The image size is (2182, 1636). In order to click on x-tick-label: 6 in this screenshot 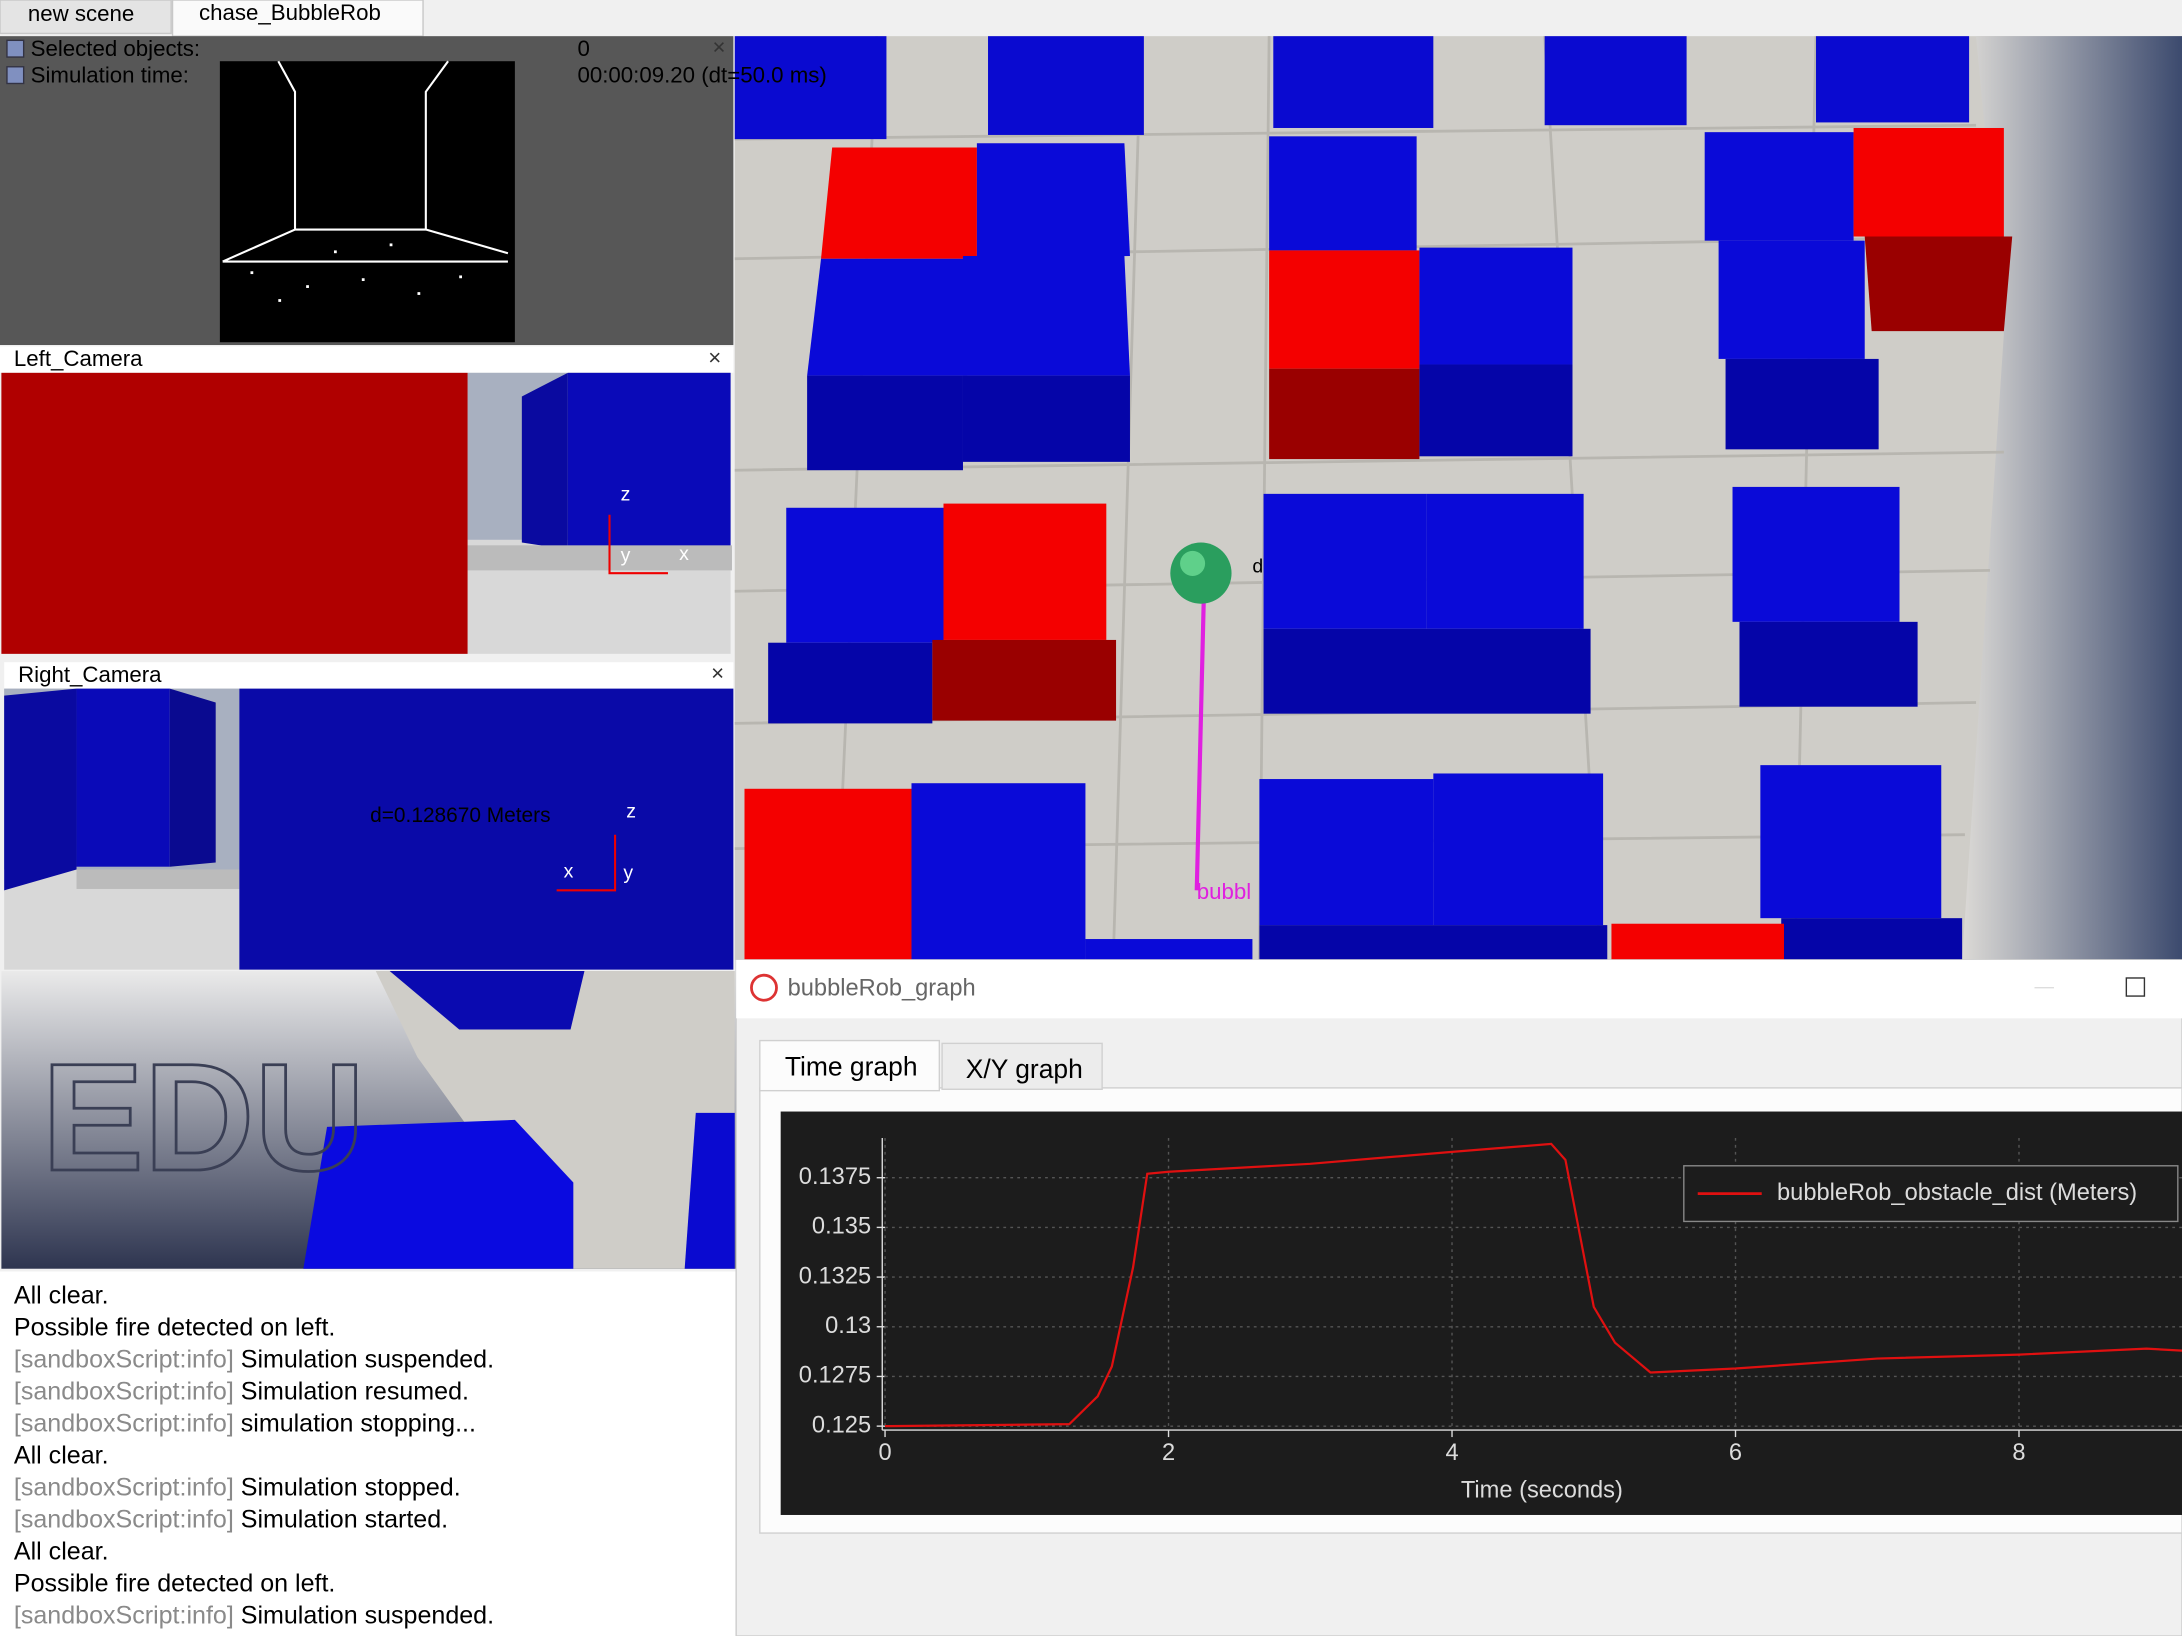, I will do `click(1735, 1453)`.